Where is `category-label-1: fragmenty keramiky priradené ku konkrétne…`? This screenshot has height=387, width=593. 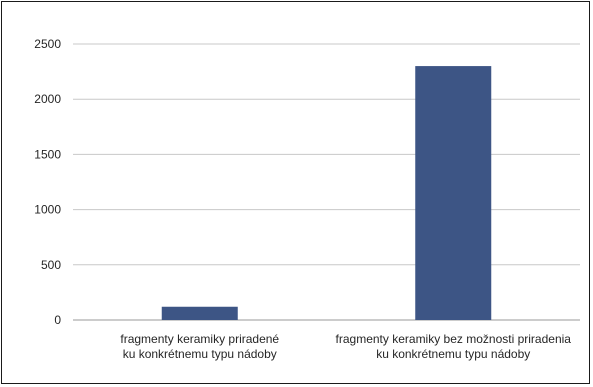 category-label-1: fragmenty keramiky priradené ku konkrétne… is located at coordinates (199, 346).